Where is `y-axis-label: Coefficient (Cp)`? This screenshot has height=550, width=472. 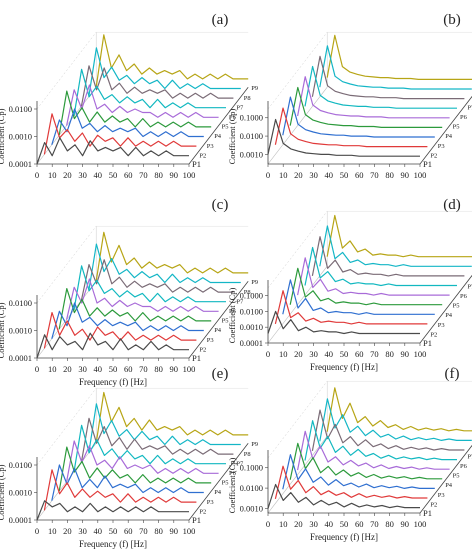 y-axis-label: Coefficient (Cp) is located at coordinates (3, 136).